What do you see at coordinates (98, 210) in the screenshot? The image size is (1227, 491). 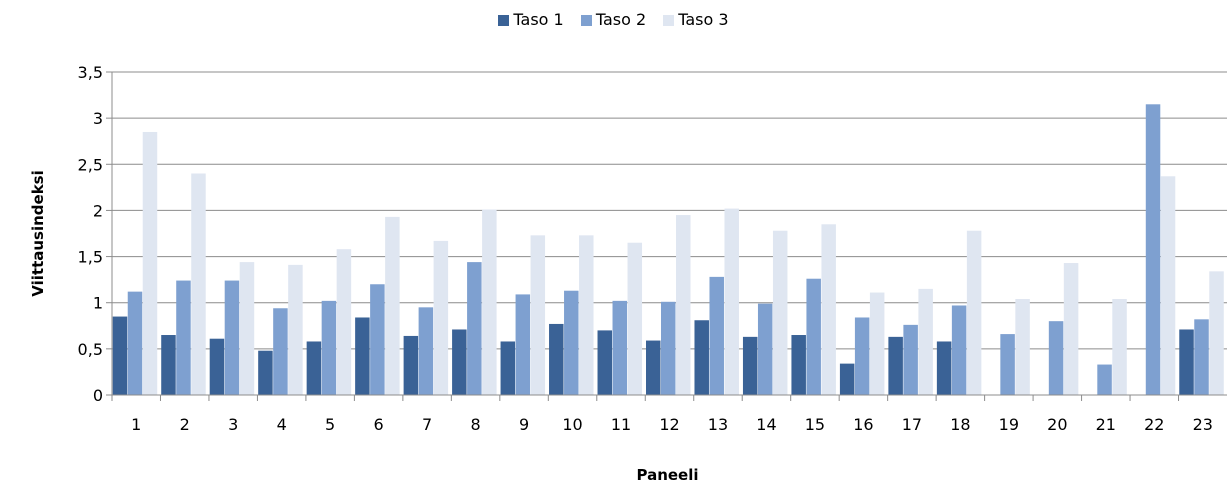 I see `y-tick-label: 2` at bounding box center [98, 210].